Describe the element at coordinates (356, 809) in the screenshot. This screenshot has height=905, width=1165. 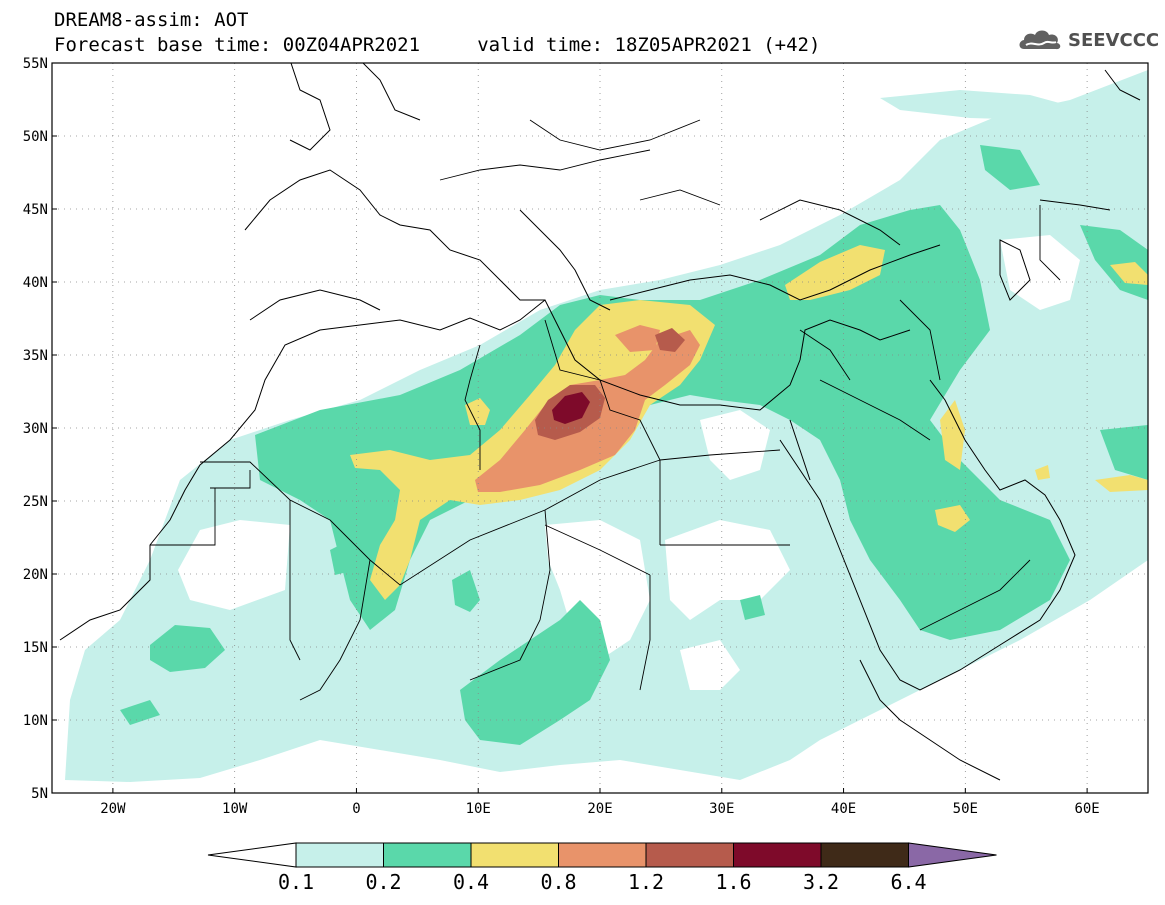
I see `lon-tick-label: 0` at that location.